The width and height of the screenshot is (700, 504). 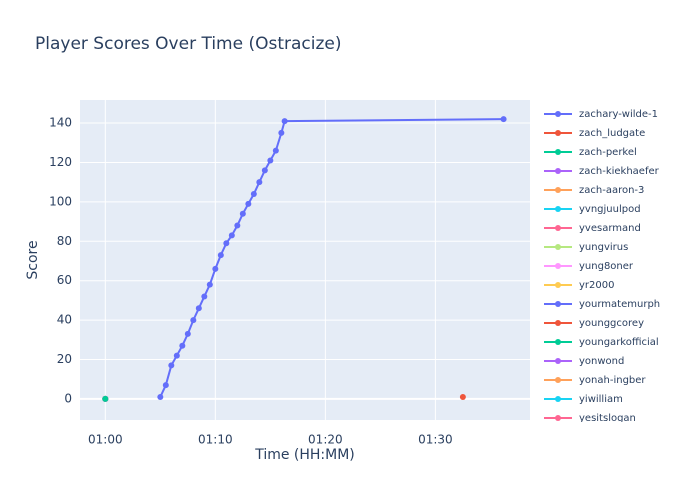 What do you see at coordinates (68, 398) in the screenshot?
I see `y-tick-label: 0` at bounding box center [68, 398].